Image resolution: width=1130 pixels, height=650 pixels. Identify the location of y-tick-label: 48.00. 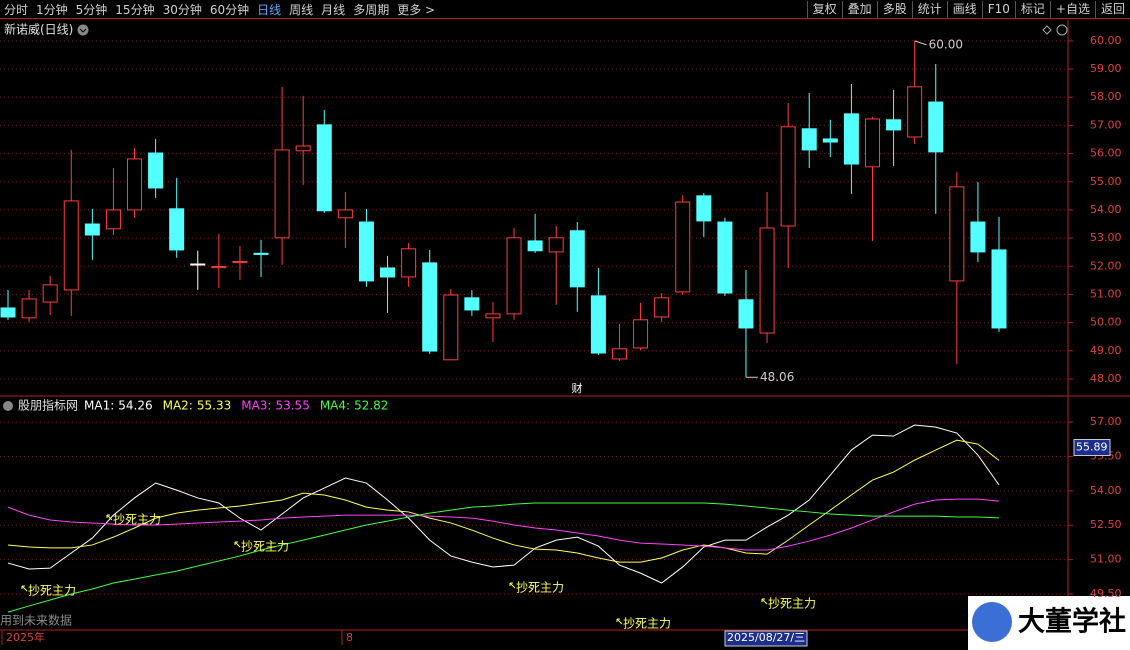
(1106, 378).